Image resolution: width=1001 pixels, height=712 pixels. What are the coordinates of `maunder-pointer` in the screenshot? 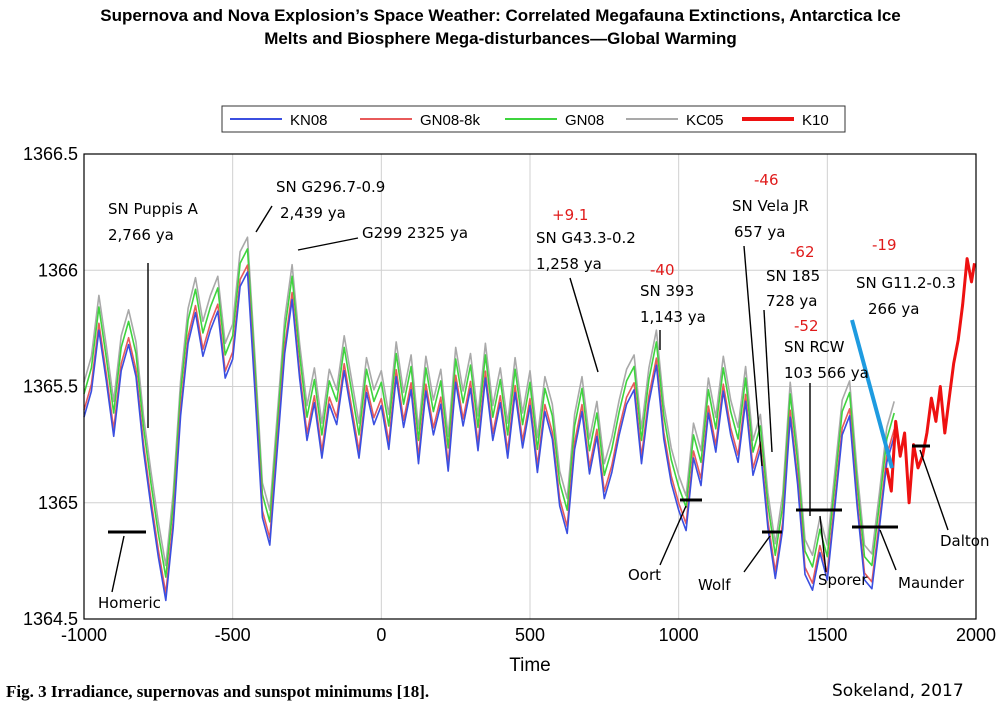 It's located at (888, 550).